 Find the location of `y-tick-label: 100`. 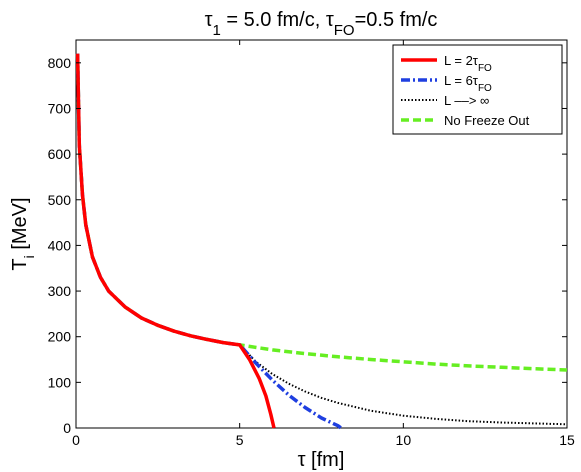

y-tick-label: 100 is located at coordinates (60, 382).